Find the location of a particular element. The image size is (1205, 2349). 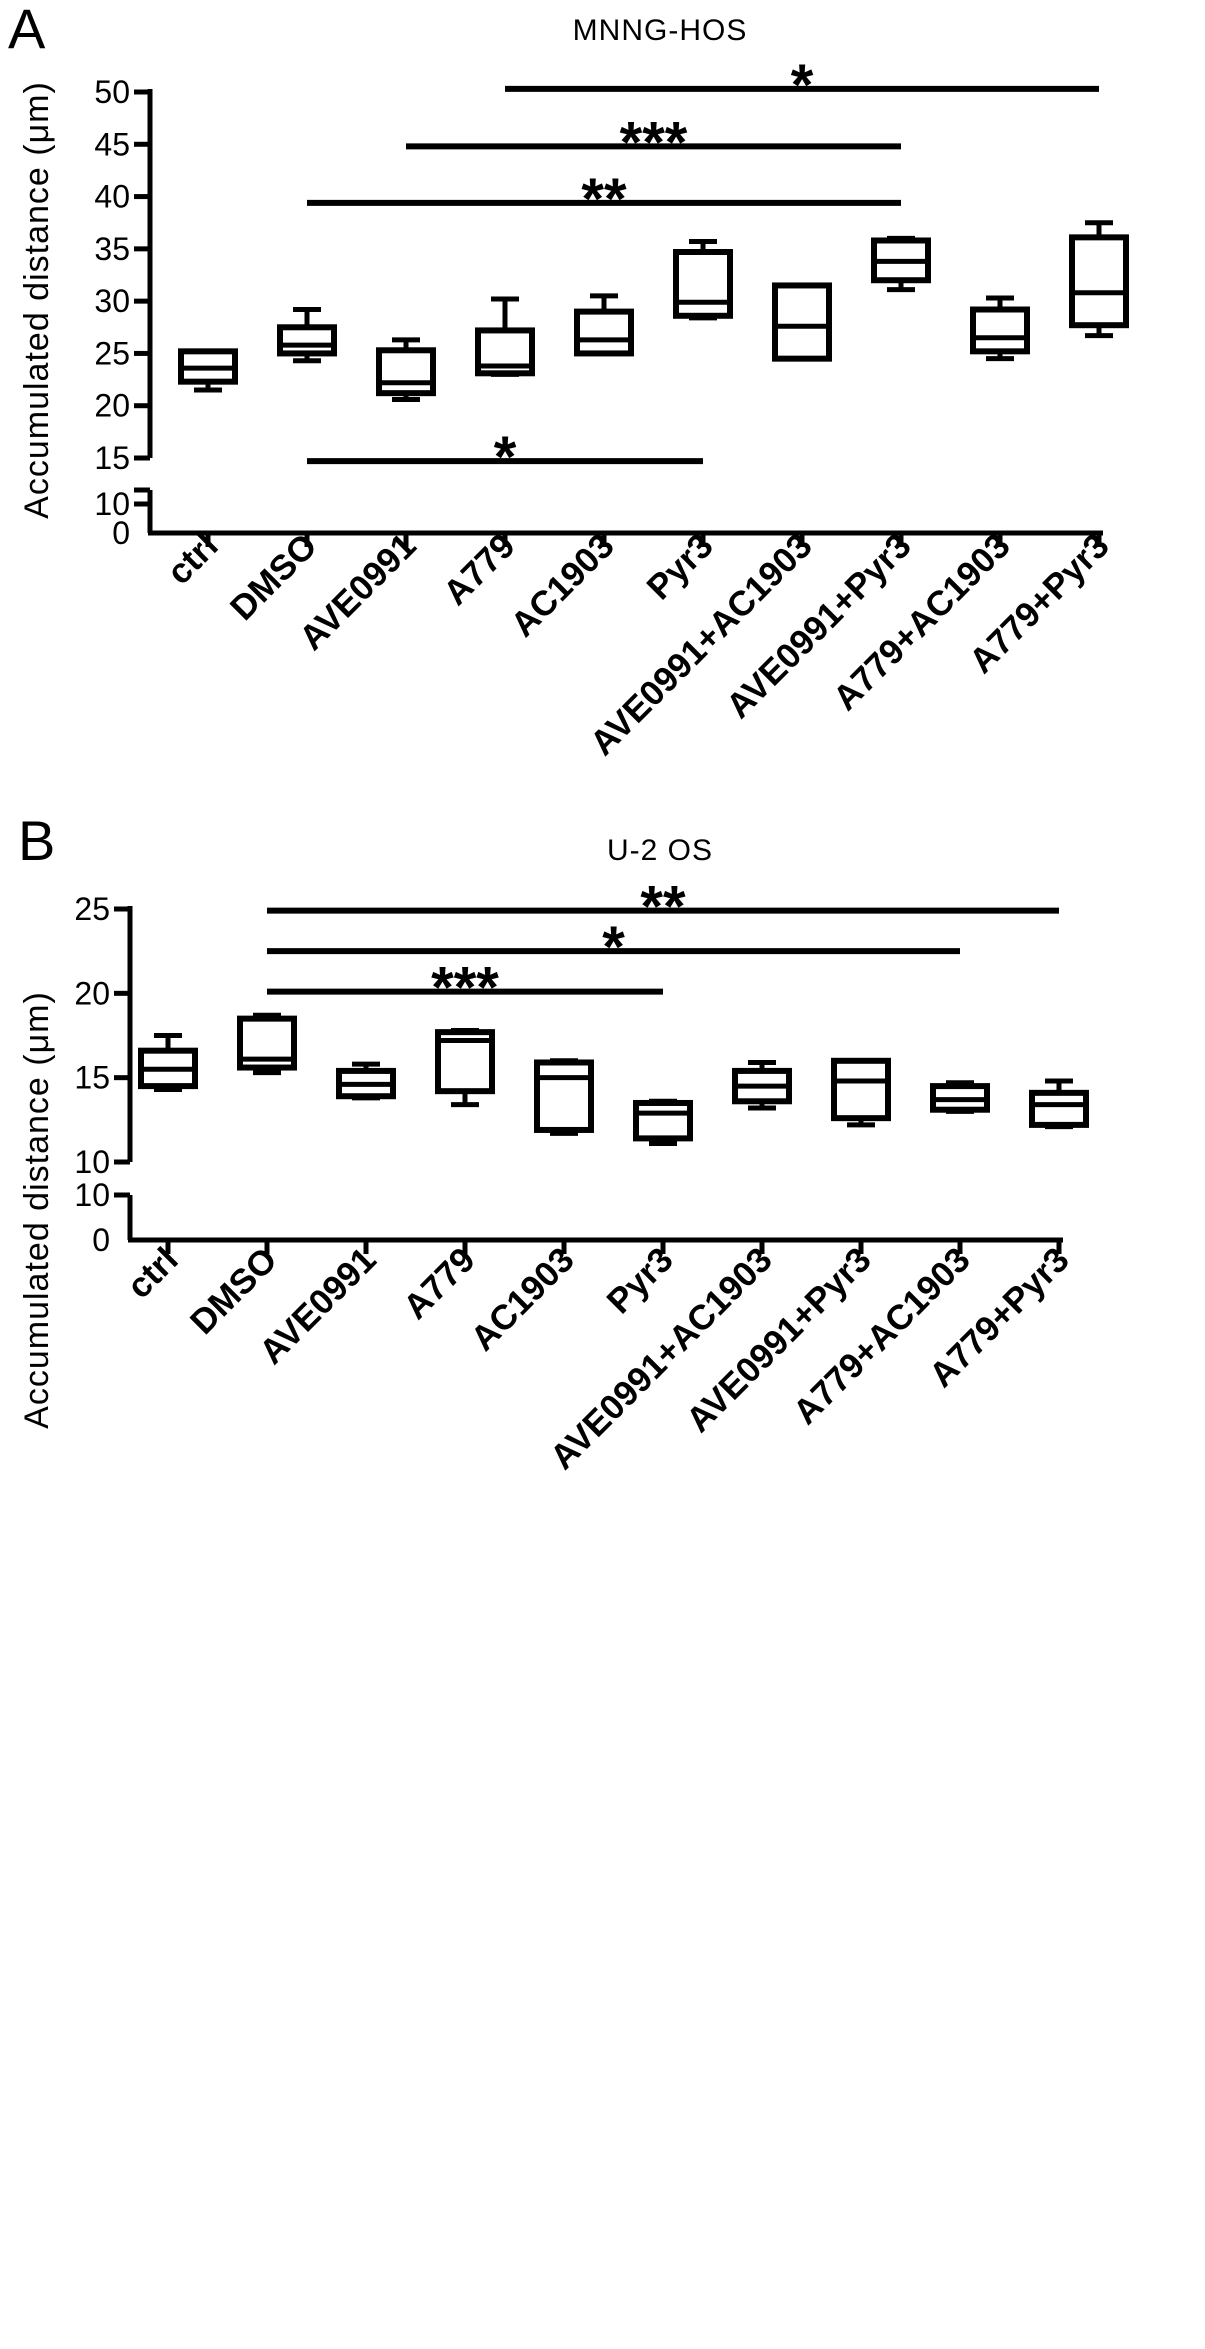

panel-letter: A is located at coordinates (27, 30).